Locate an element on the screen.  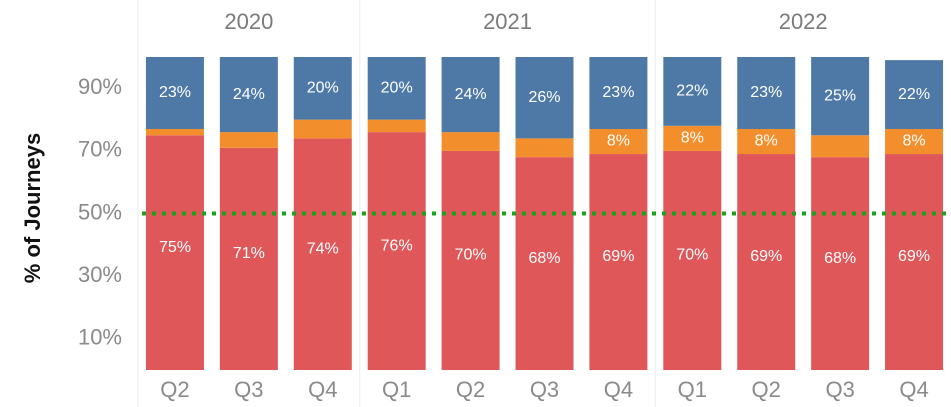
year-label: 2020 is located at coordinates (248, 21).